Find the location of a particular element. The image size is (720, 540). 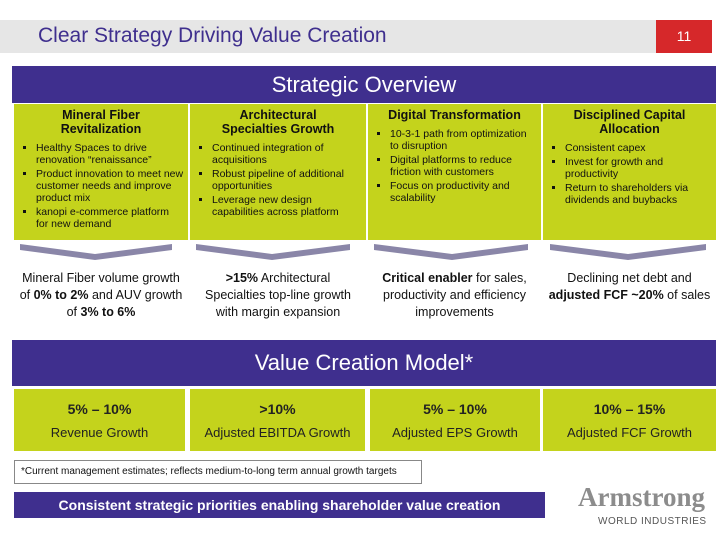

slide-title: Clear Strategy Driving Value Creation is located at coordinates (212, 35).